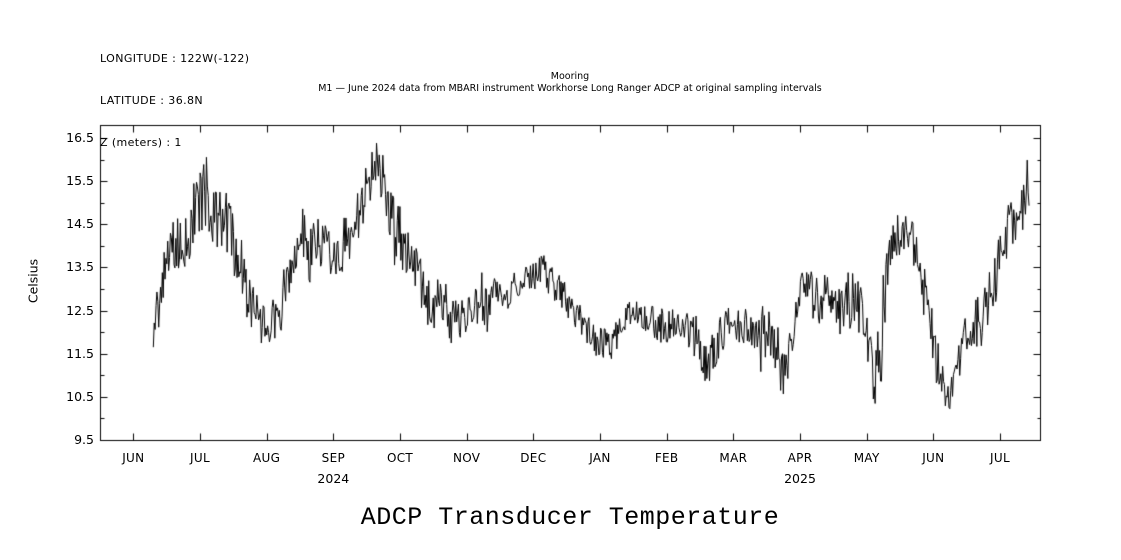  Describe the element at coordinates (666, 458) in the screenshot. I see `x-tick-label: FEB` at that location.